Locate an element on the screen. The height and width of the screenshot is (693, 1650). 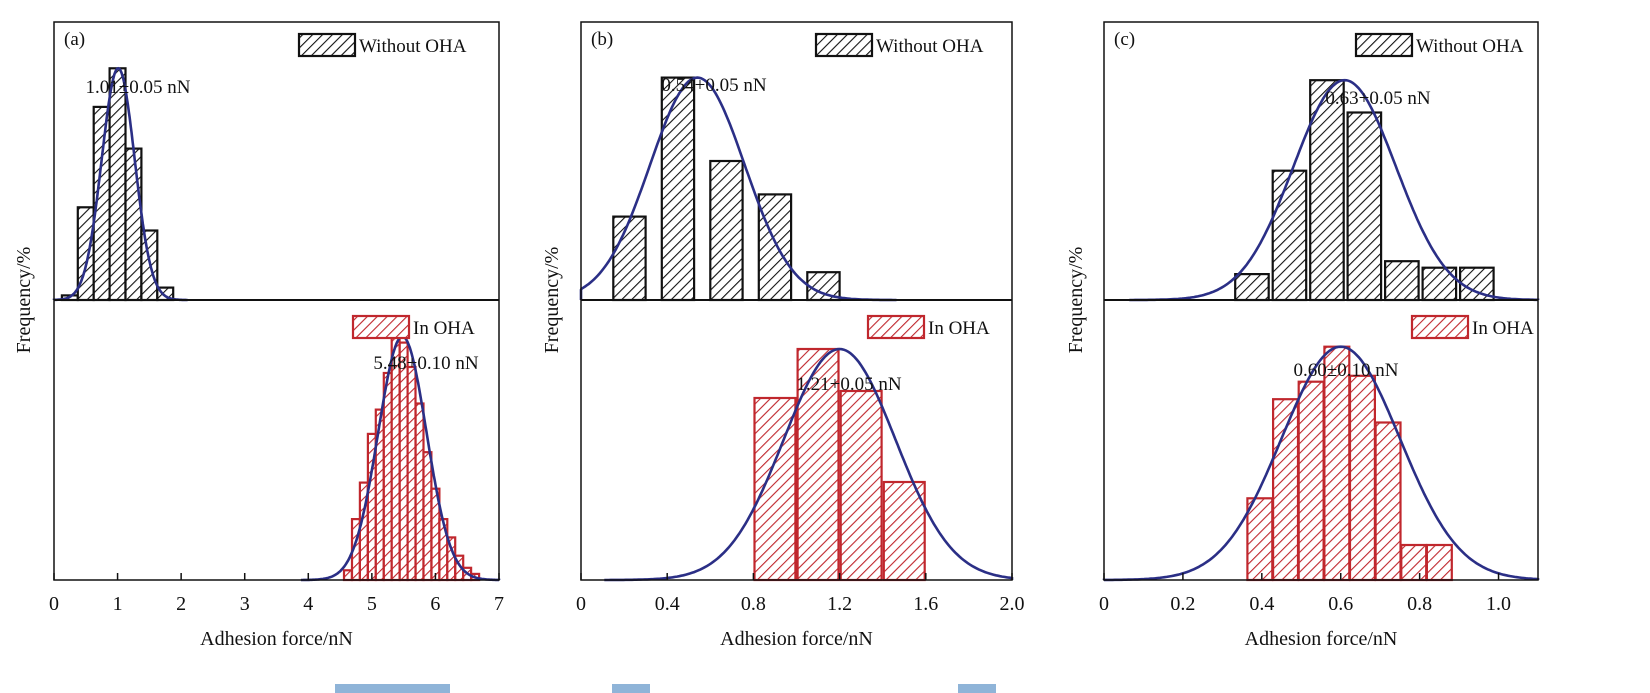
x-tick-label: 1.0 is located at coordinates (1498, 604).